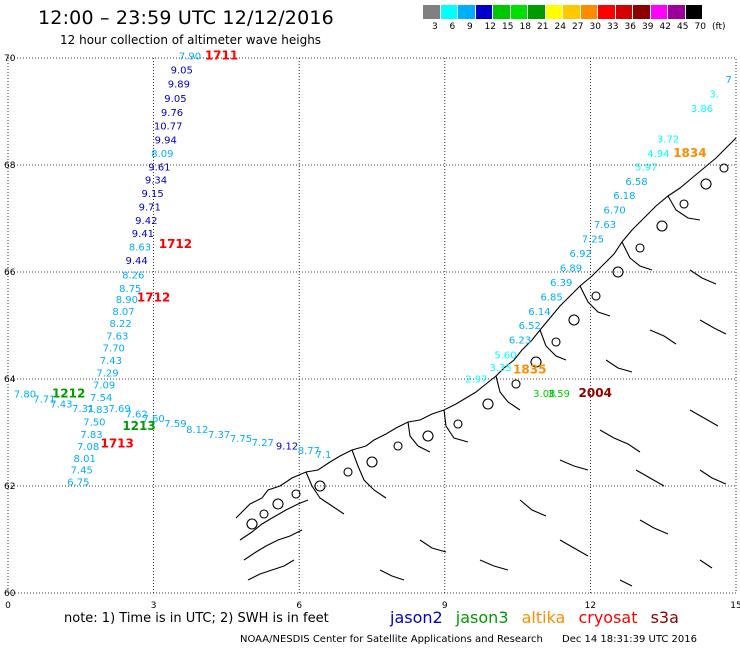  What do you see at coordinates (119, 409) in the screenshot?
I see `swh-value: 7.69` at bounding box center [119, 409].